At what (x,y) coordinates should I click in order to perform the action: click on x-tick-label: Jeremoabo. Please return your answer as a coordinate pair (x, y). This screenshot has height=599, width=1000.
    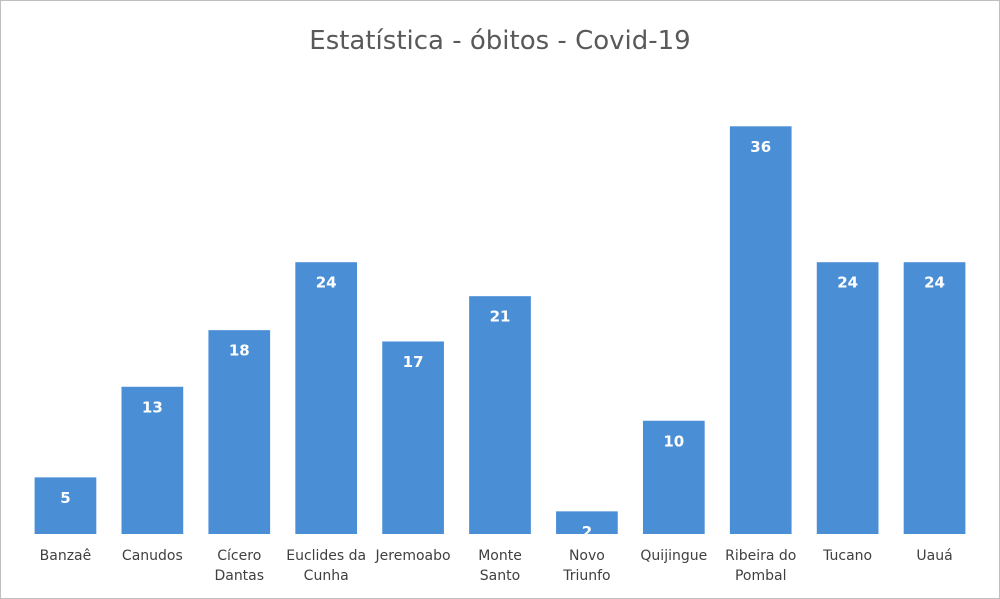
    Looking at the image, I should click on (413, 556).